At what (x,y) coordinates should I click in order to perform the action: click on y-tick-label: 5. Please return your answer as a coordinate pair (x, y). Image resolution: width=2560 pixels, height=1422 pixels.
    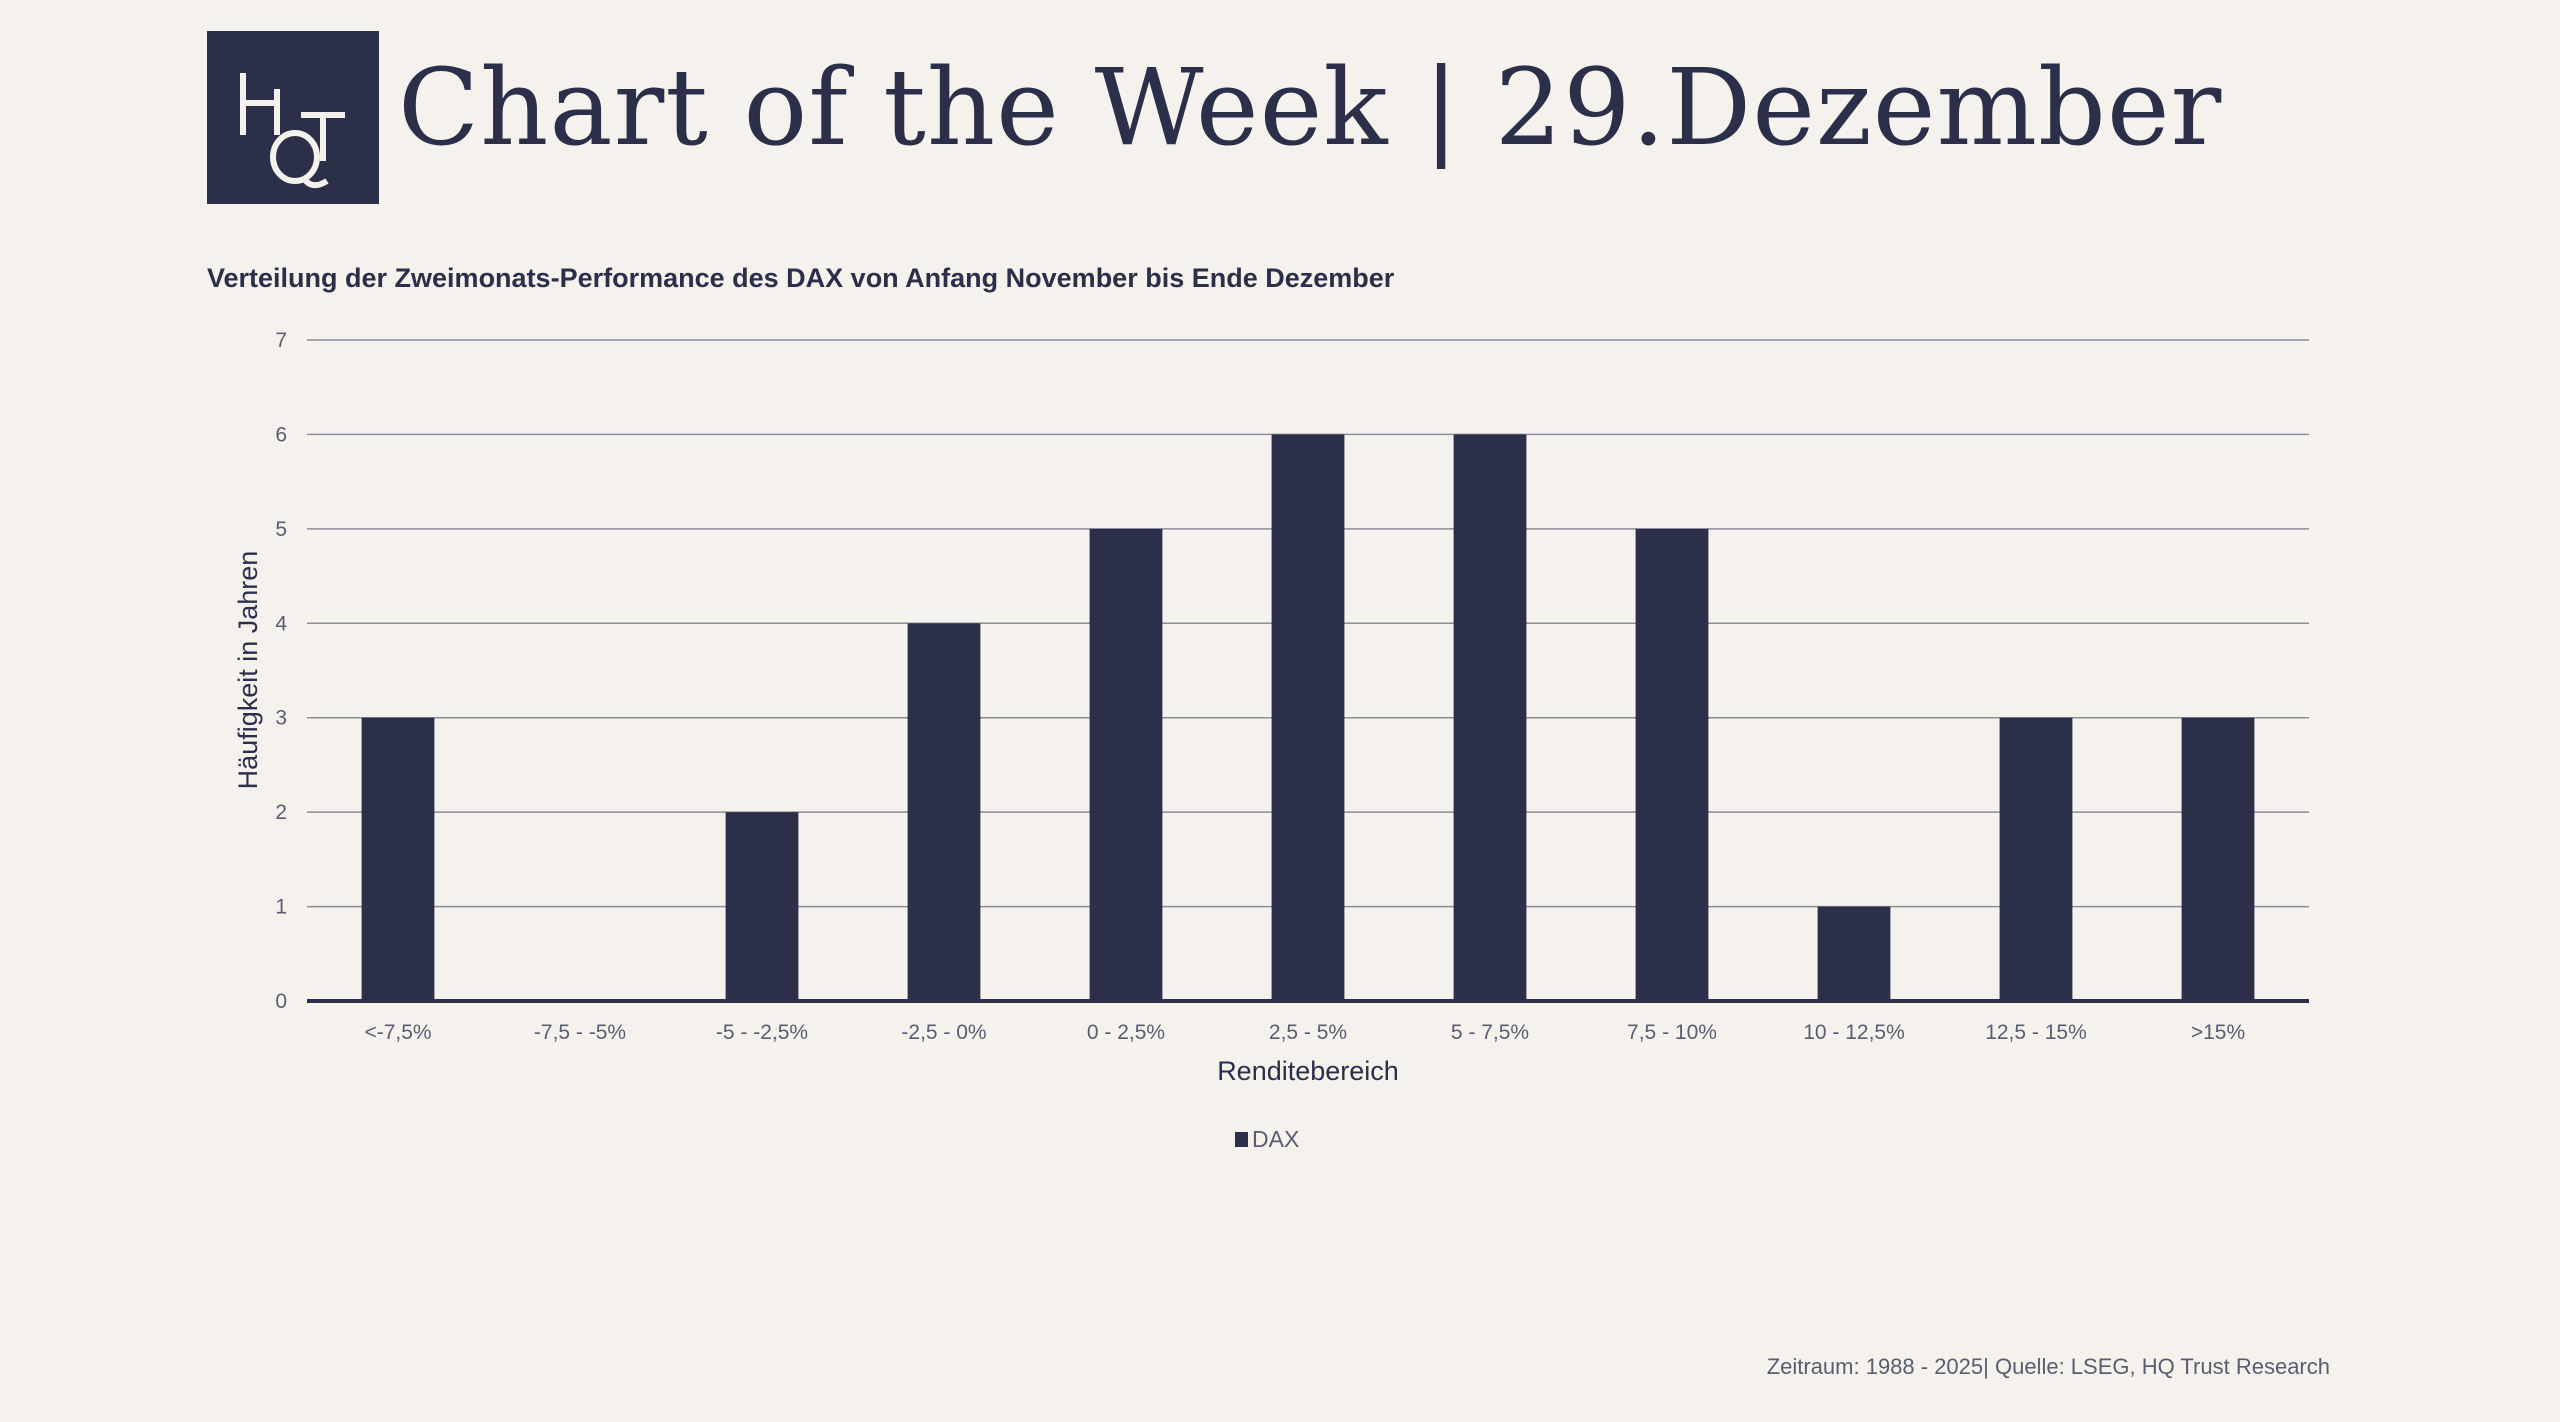
    Looking at the image, I should click on (281, 529).